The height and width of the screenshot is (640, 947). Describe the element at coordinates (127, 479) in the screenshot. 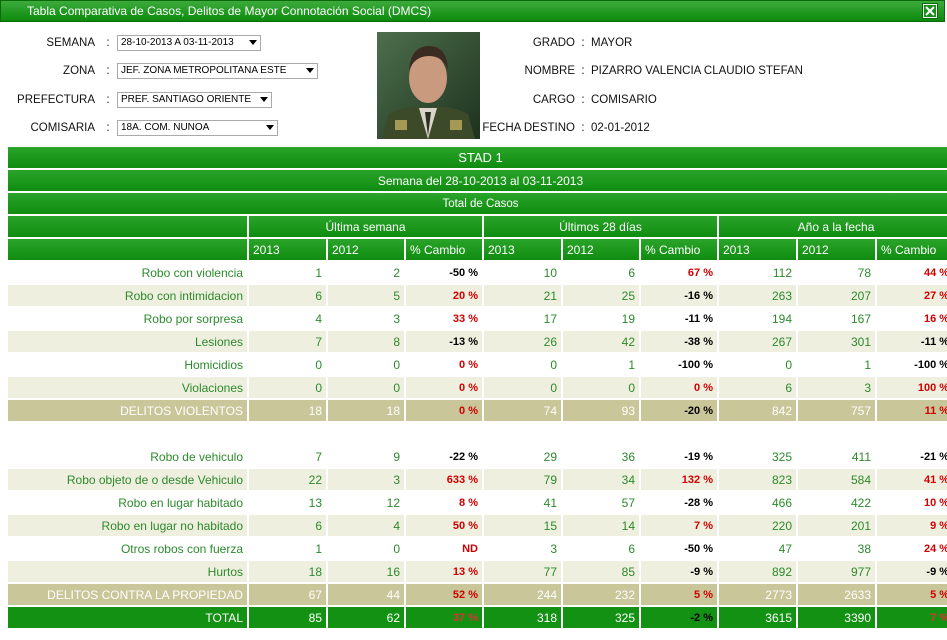

I see `row-label: Robo objeto de o desde Vehiculo` at that location.